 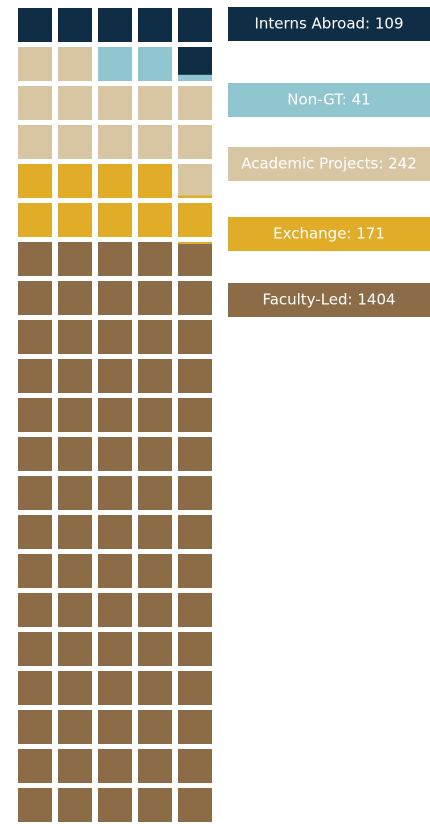 I want to click on legend-label: Exchange: 171, so click(x=329, y=234).